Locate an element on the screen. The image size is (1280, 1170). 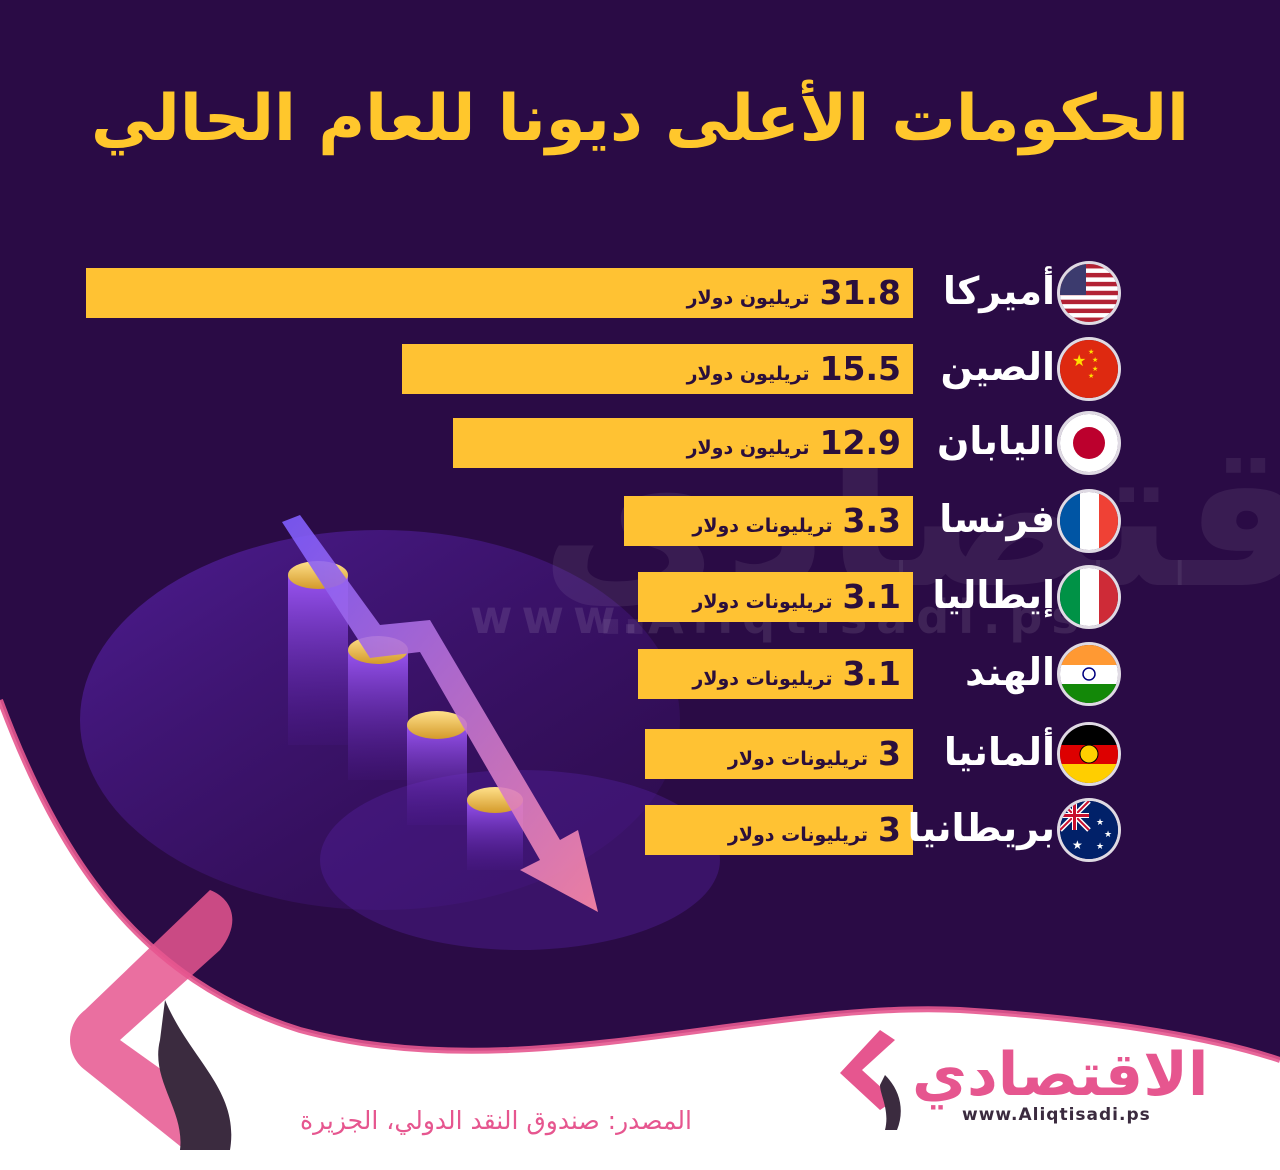
bar-value-number: 31.8 is located at coordinates (860, 292).